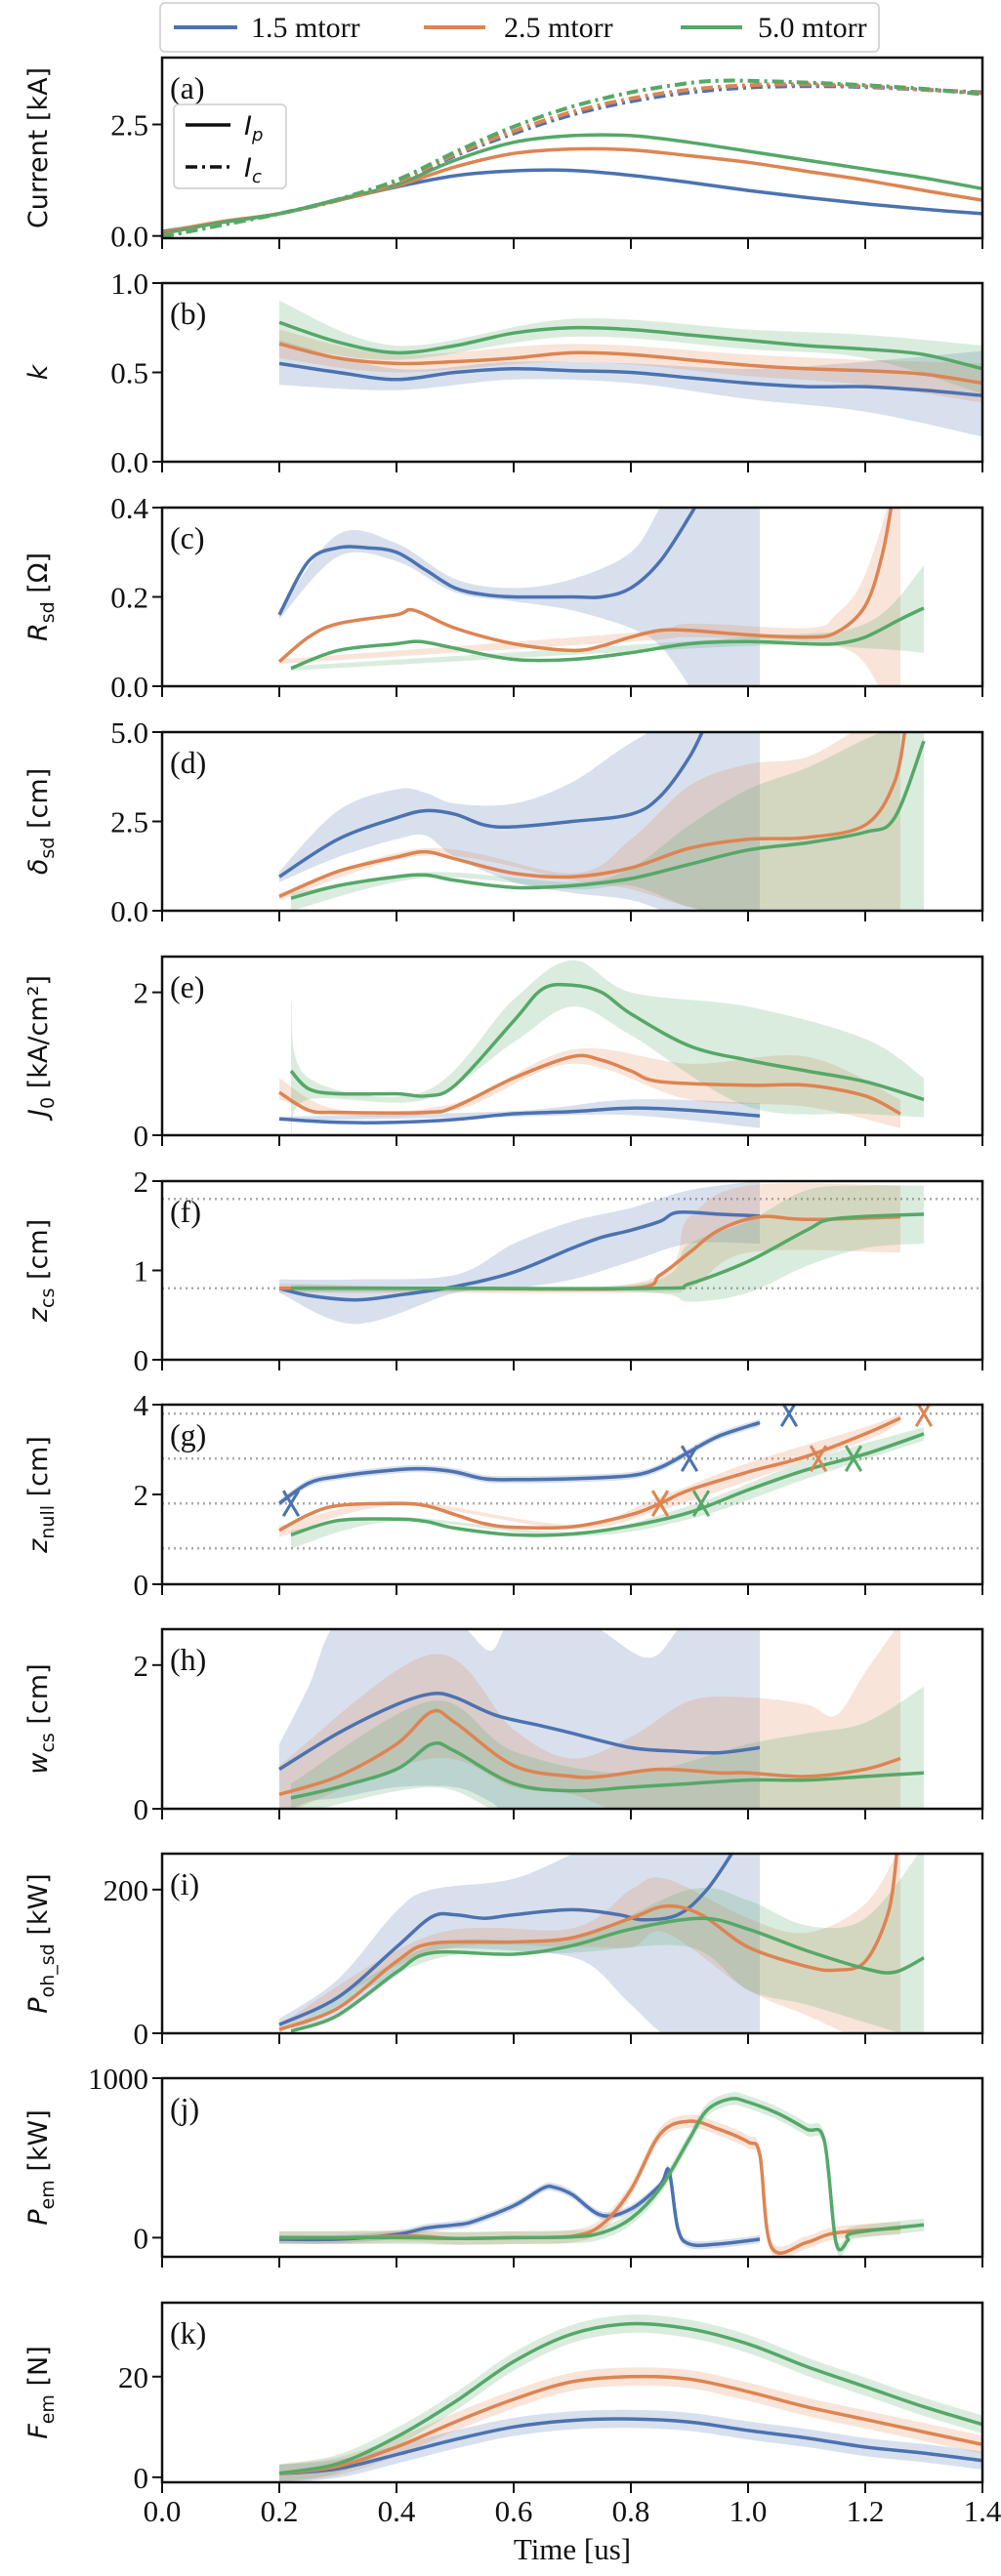 The height and width of the screenshot is (2576, 1001). Describe the element at coordinates (397, 2511) in the screenshot. I see `x-tick-label: 0.4` at that location.